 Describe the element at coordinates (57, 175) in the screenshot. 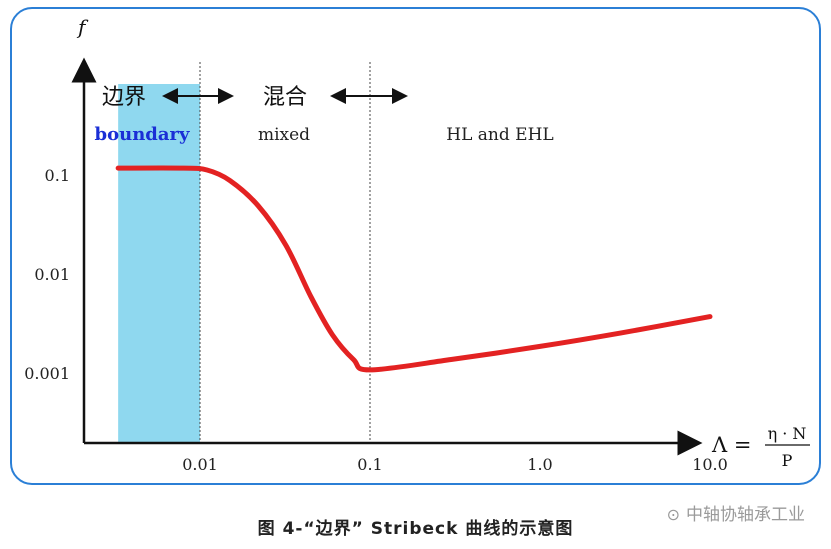

I see `y-tick-label: 0.1` at that location.